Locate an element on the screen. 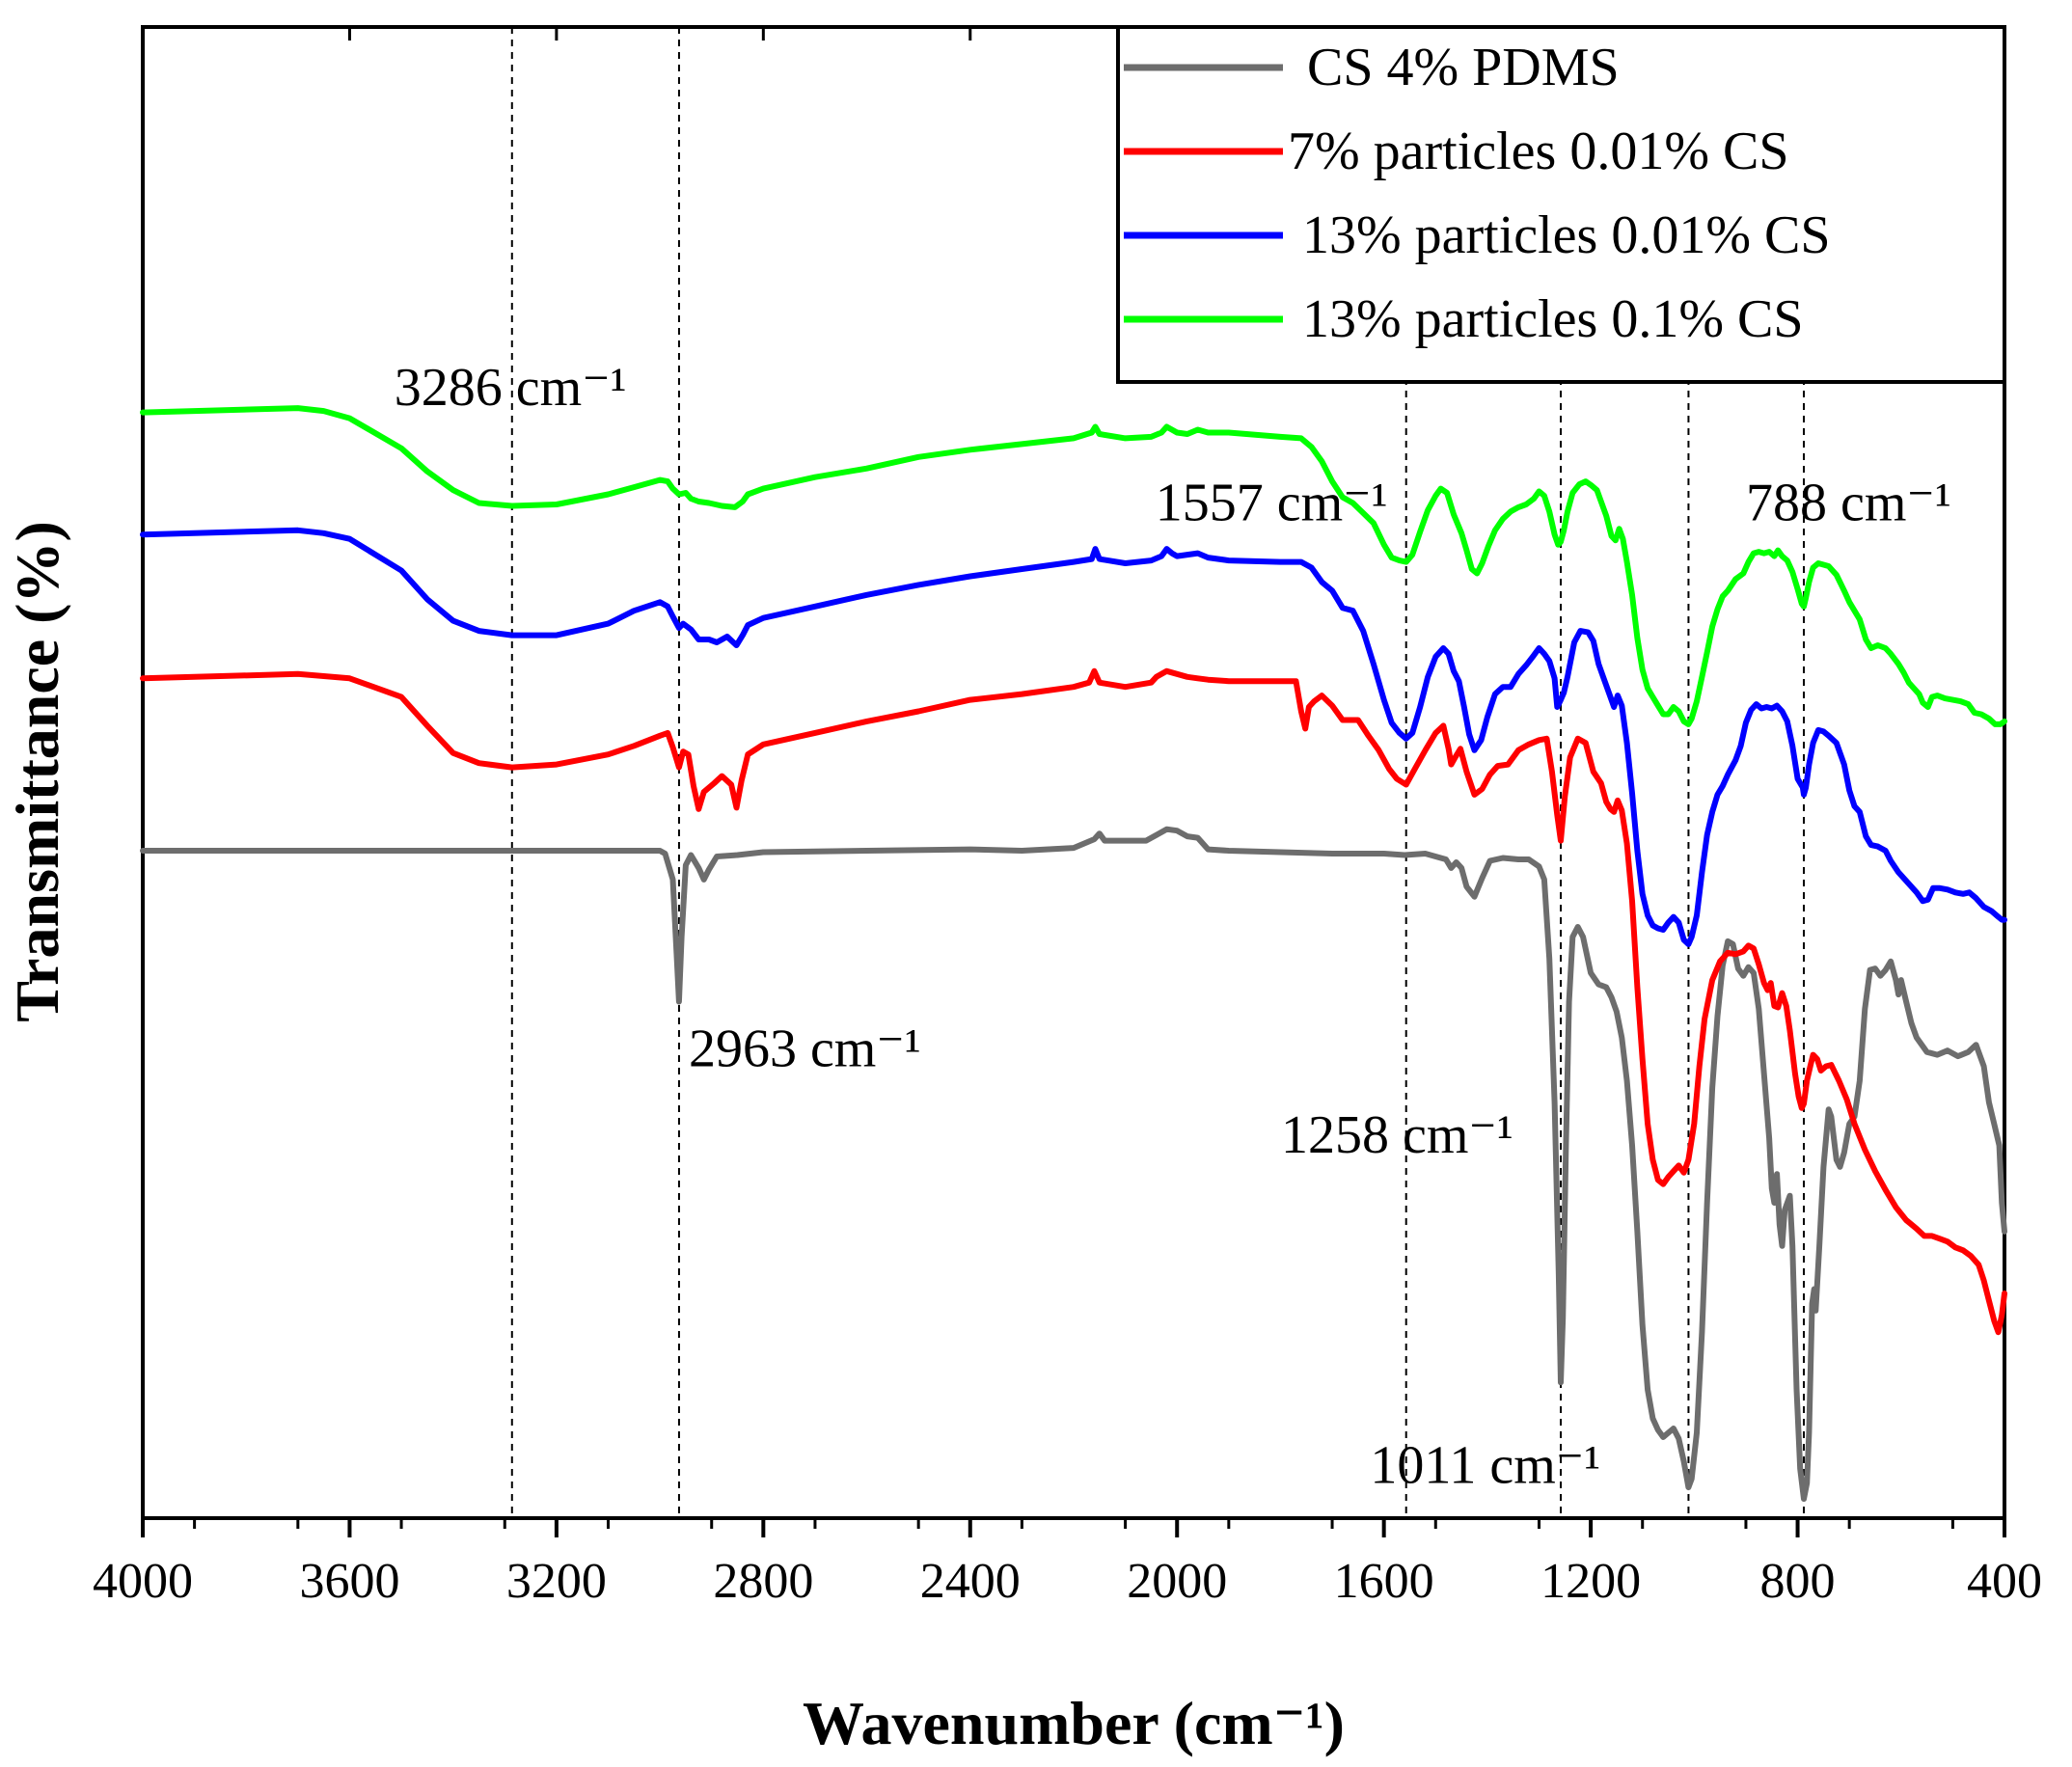 Image resolution: width=2072 pixels, height=1767 pixels. x-tick-label: 800 is located at coordinates (1798, 1581).